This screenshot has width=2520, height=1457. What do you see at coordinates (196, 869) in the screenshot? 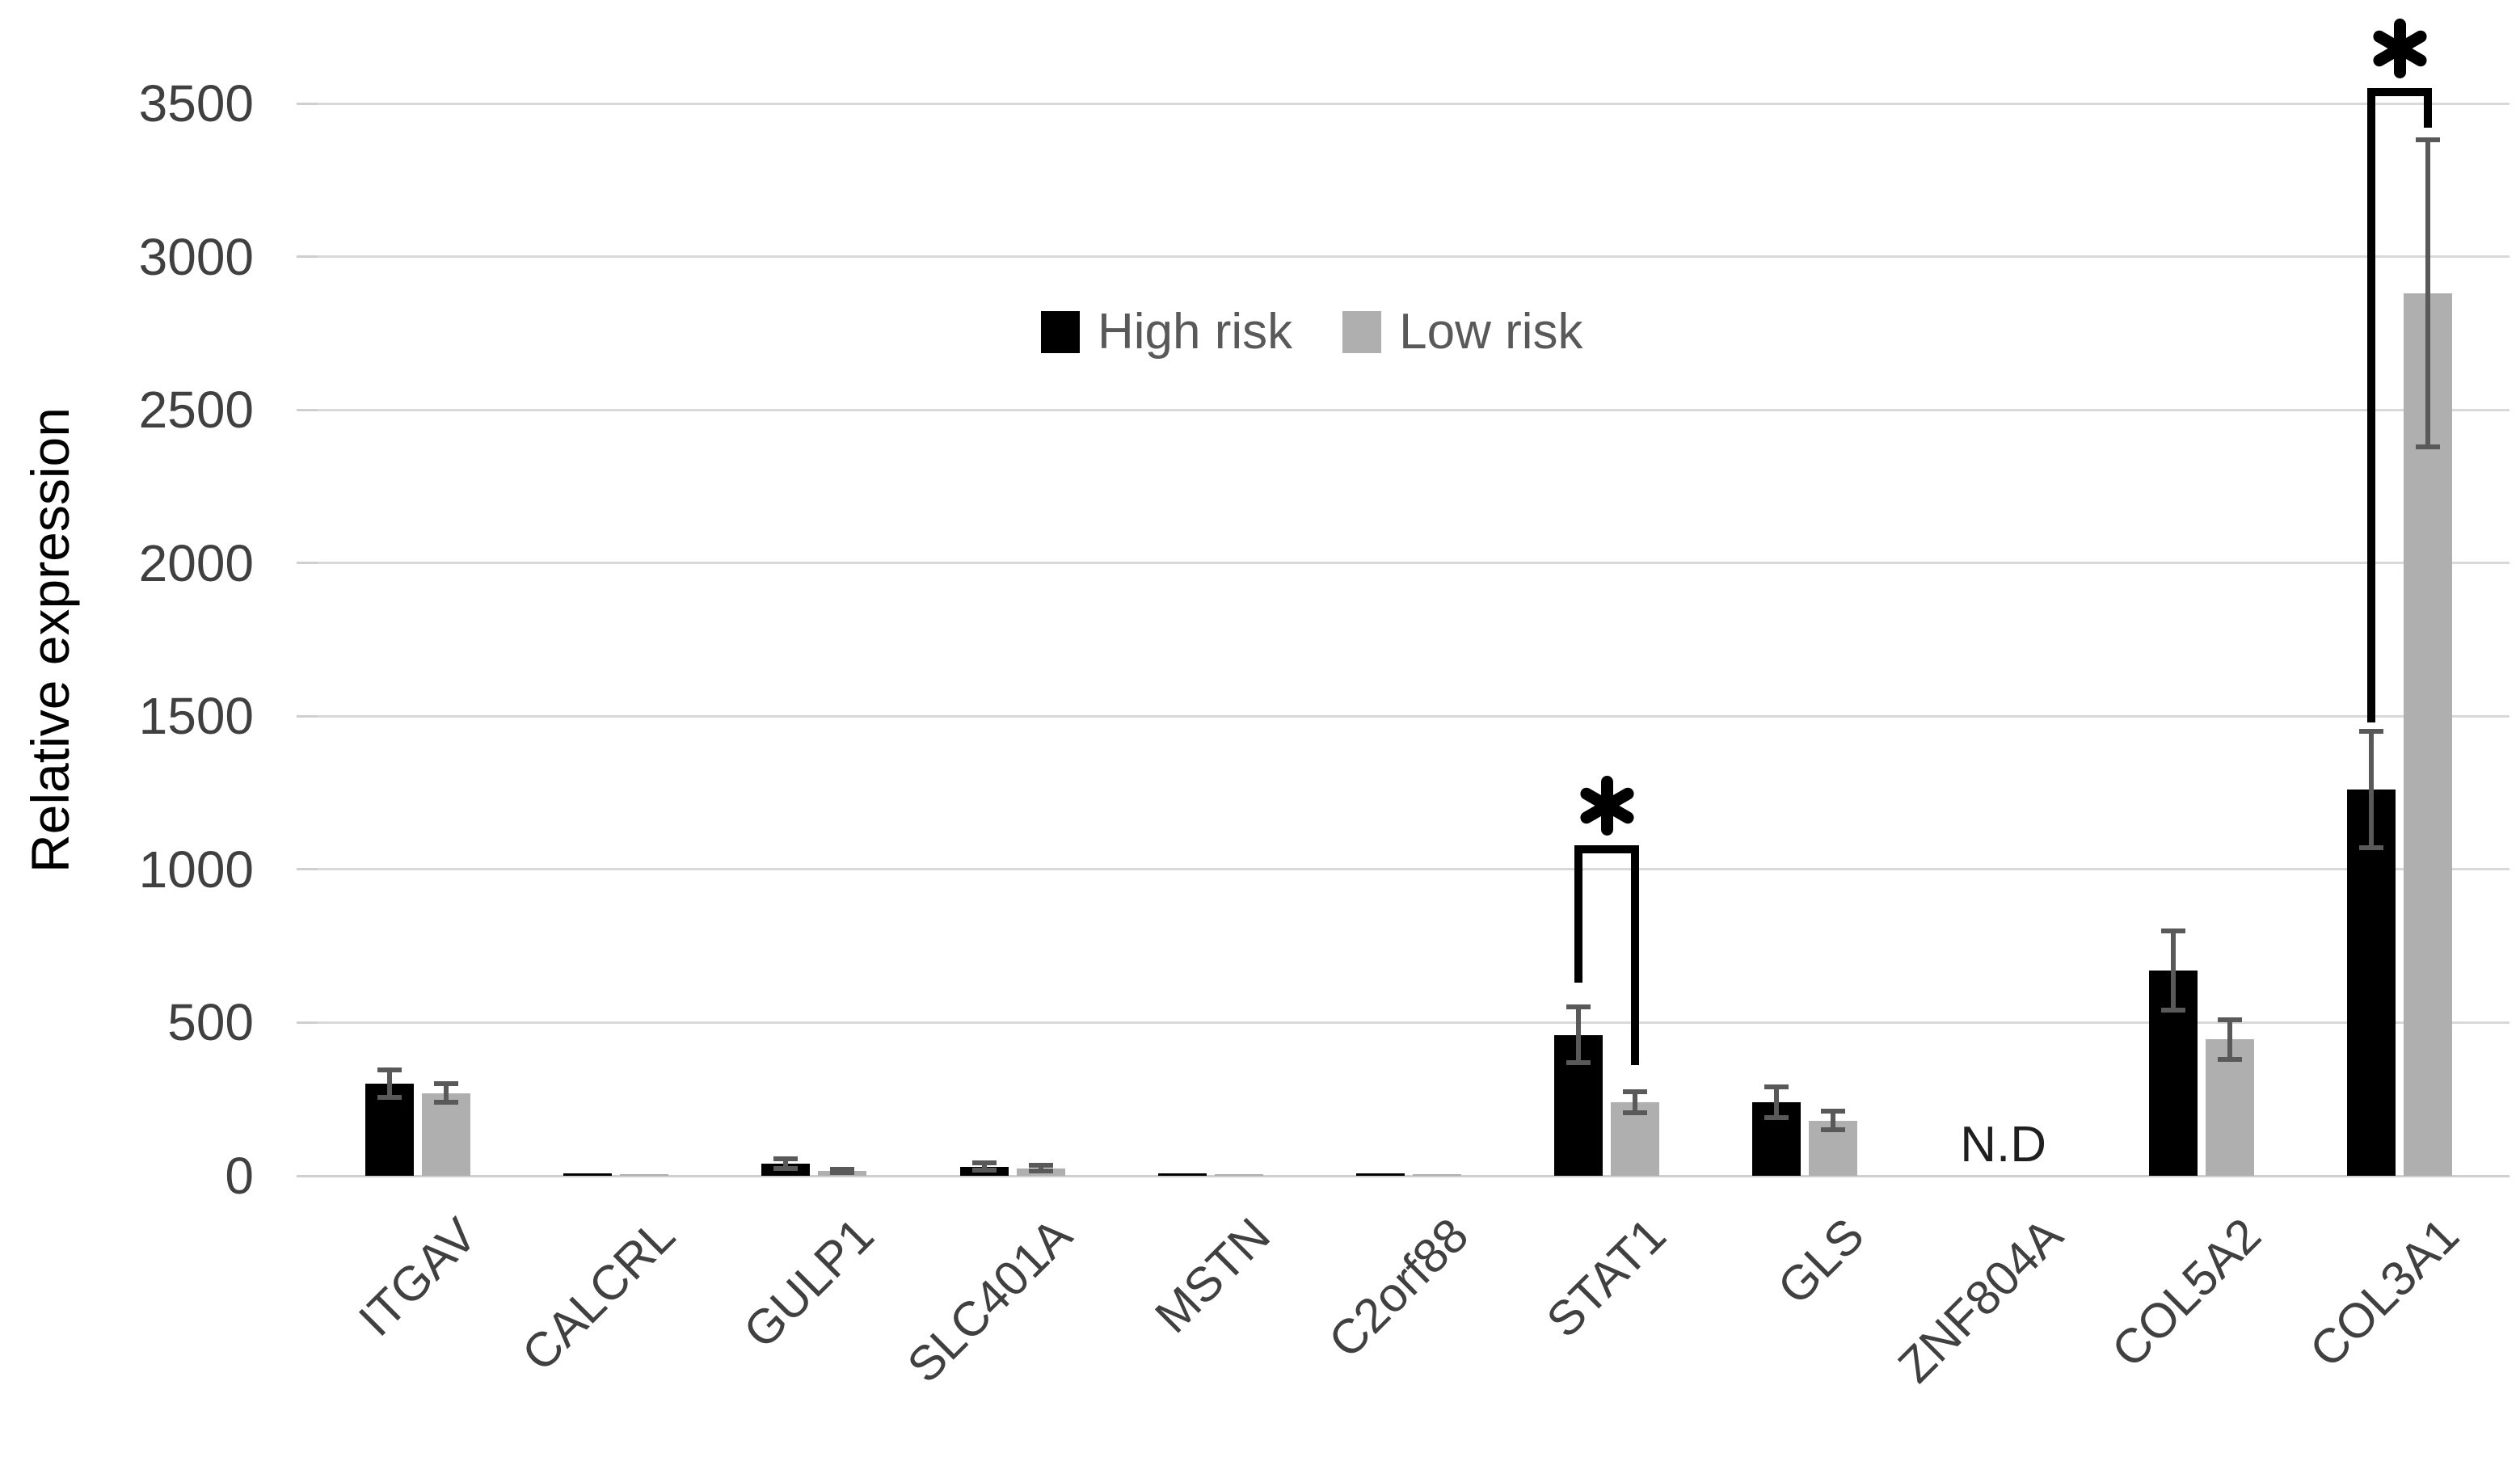
I see `y-tick-label-1000: 1000` at bounding box center [196, 869].